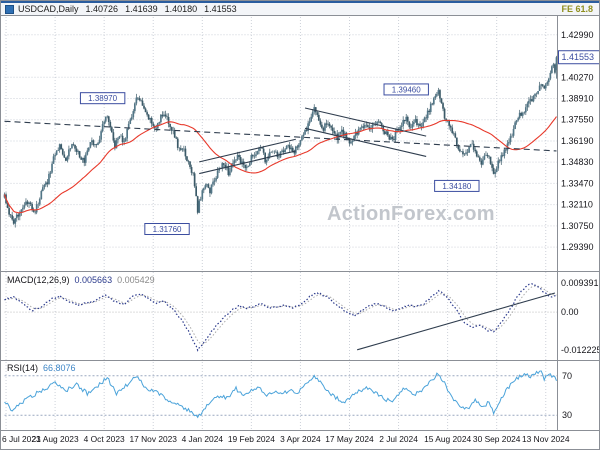 Image resolution: width=600 pixels, height=450 pixels. I want to click on macd-main-line, so click(280, 317).